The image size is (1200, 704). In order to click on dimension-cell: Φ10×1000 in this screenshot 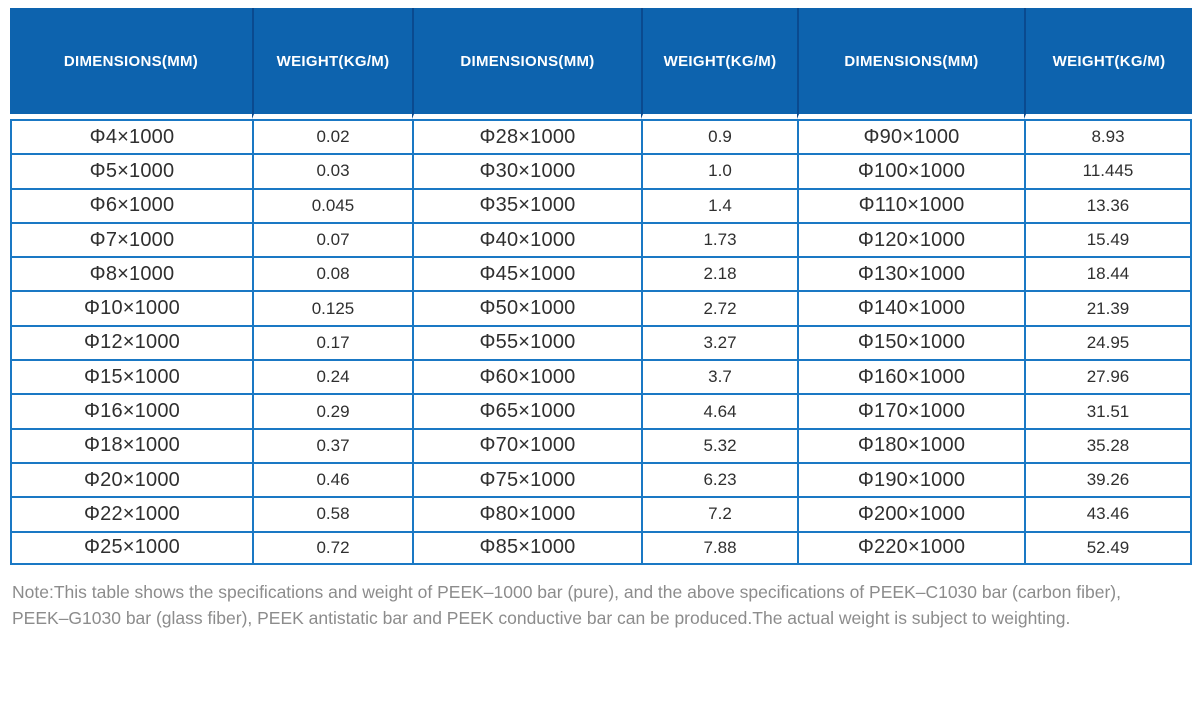, I will do `click(131, 307)`.